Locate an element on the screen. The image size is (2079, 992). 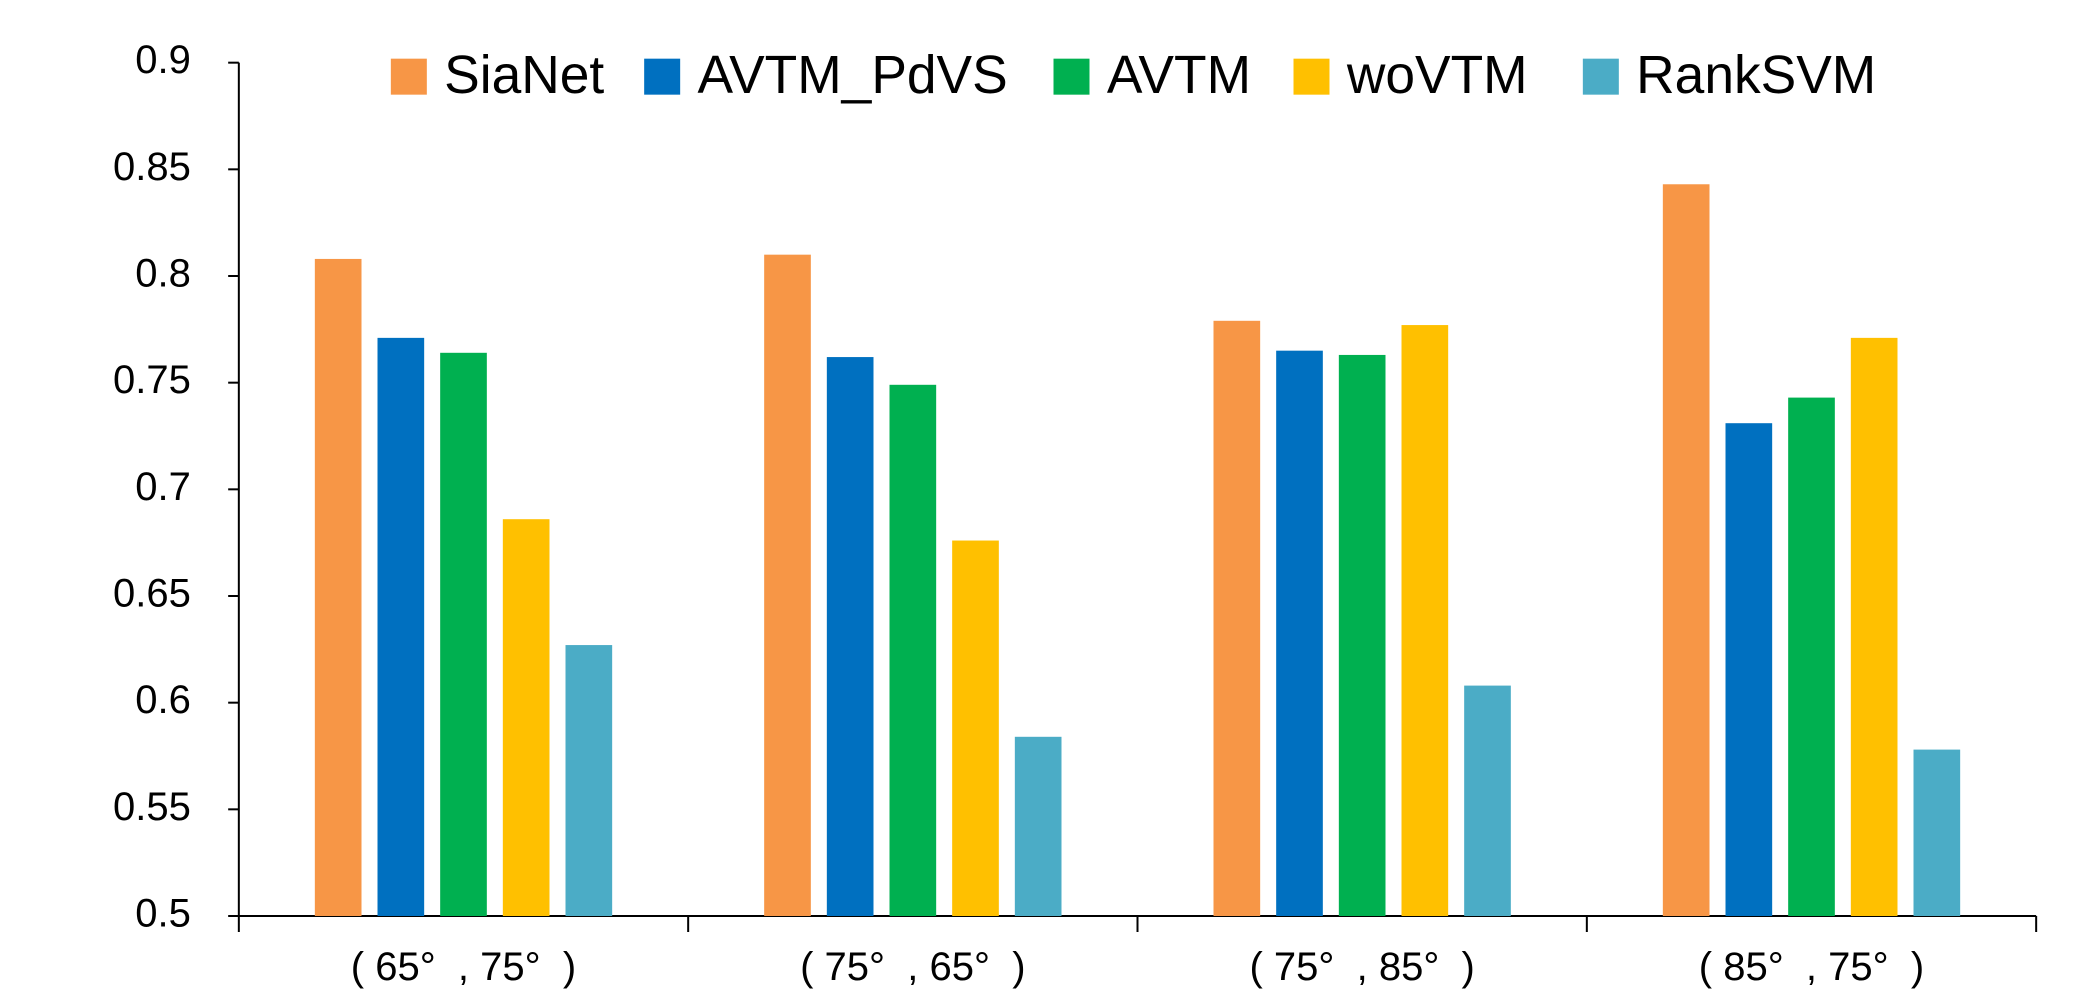
y-tick-label: 0.6 is located at coordinates (163, 700).